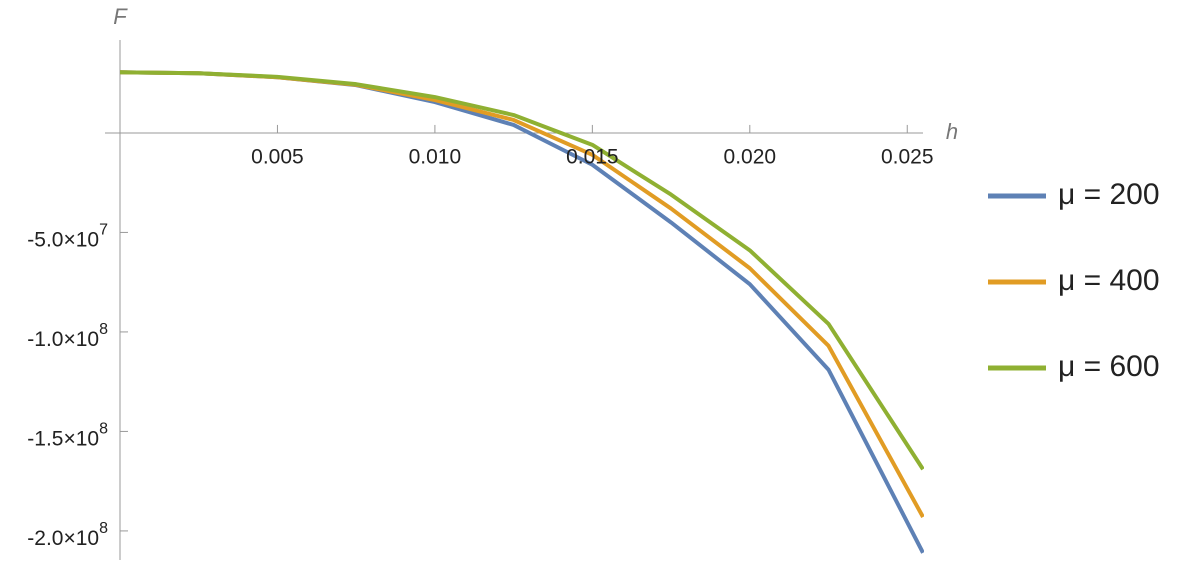 Image resolution: width=1188 pixels, height=565 pixels. Describe the element at coordinates (1109, 194) in the screenshot. I see `legend-label: μ = 200` at that location.